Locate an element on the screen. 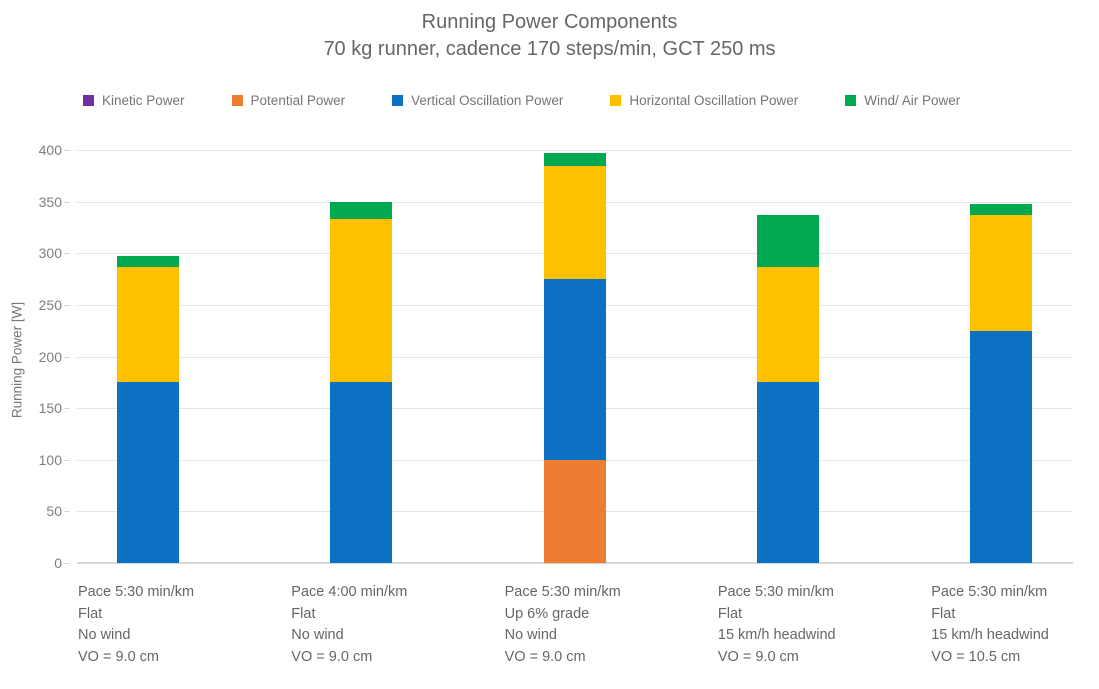 This screenshot has height=689, width=1099. legend-label: Vertical Oscillation Power is located at coordinates (487, 100).